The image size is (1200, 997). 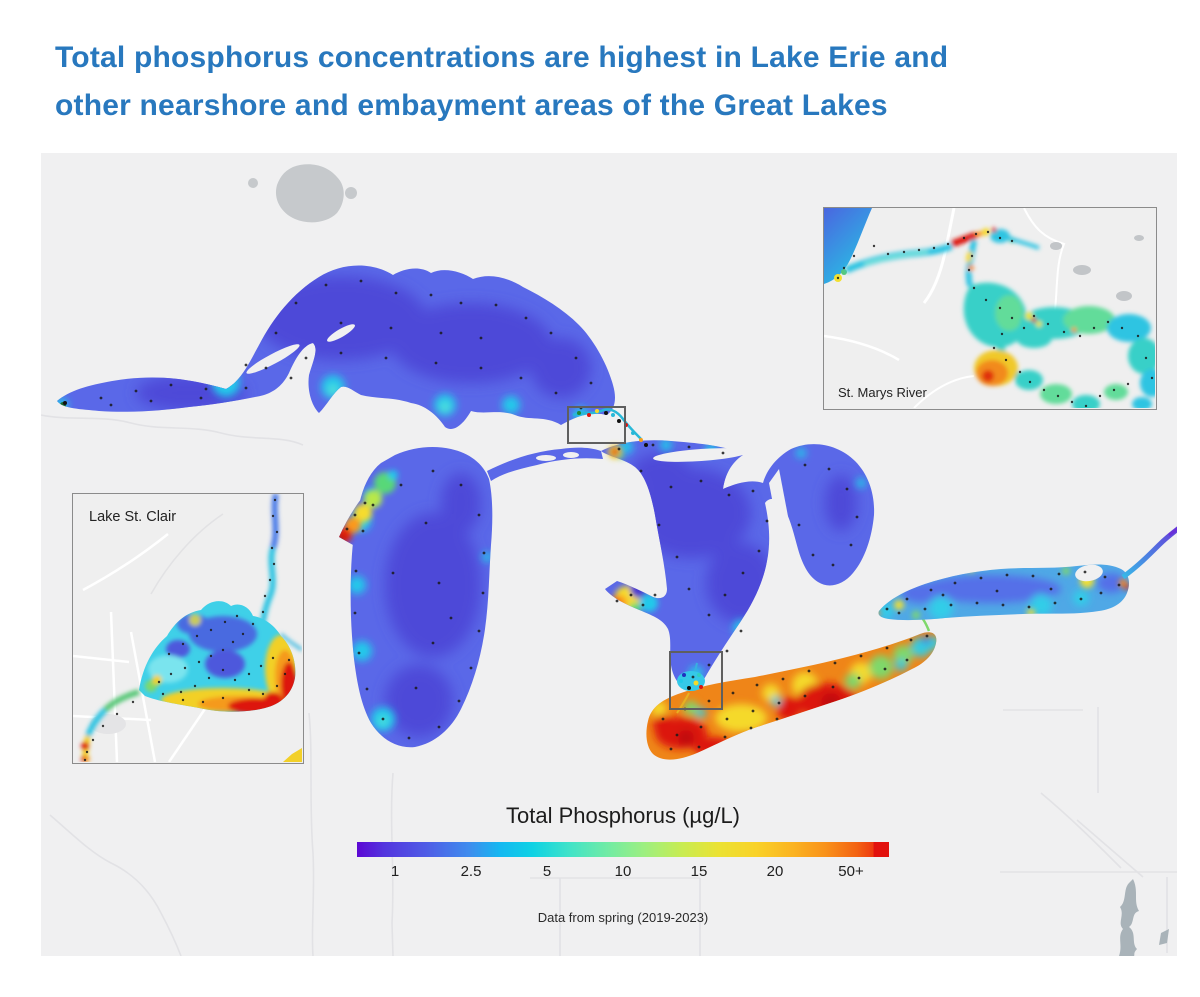 What do you see at coordinates (547, 871) in the screenshot?
I see `legend-tick: 5` at bounding box center [547, 871].